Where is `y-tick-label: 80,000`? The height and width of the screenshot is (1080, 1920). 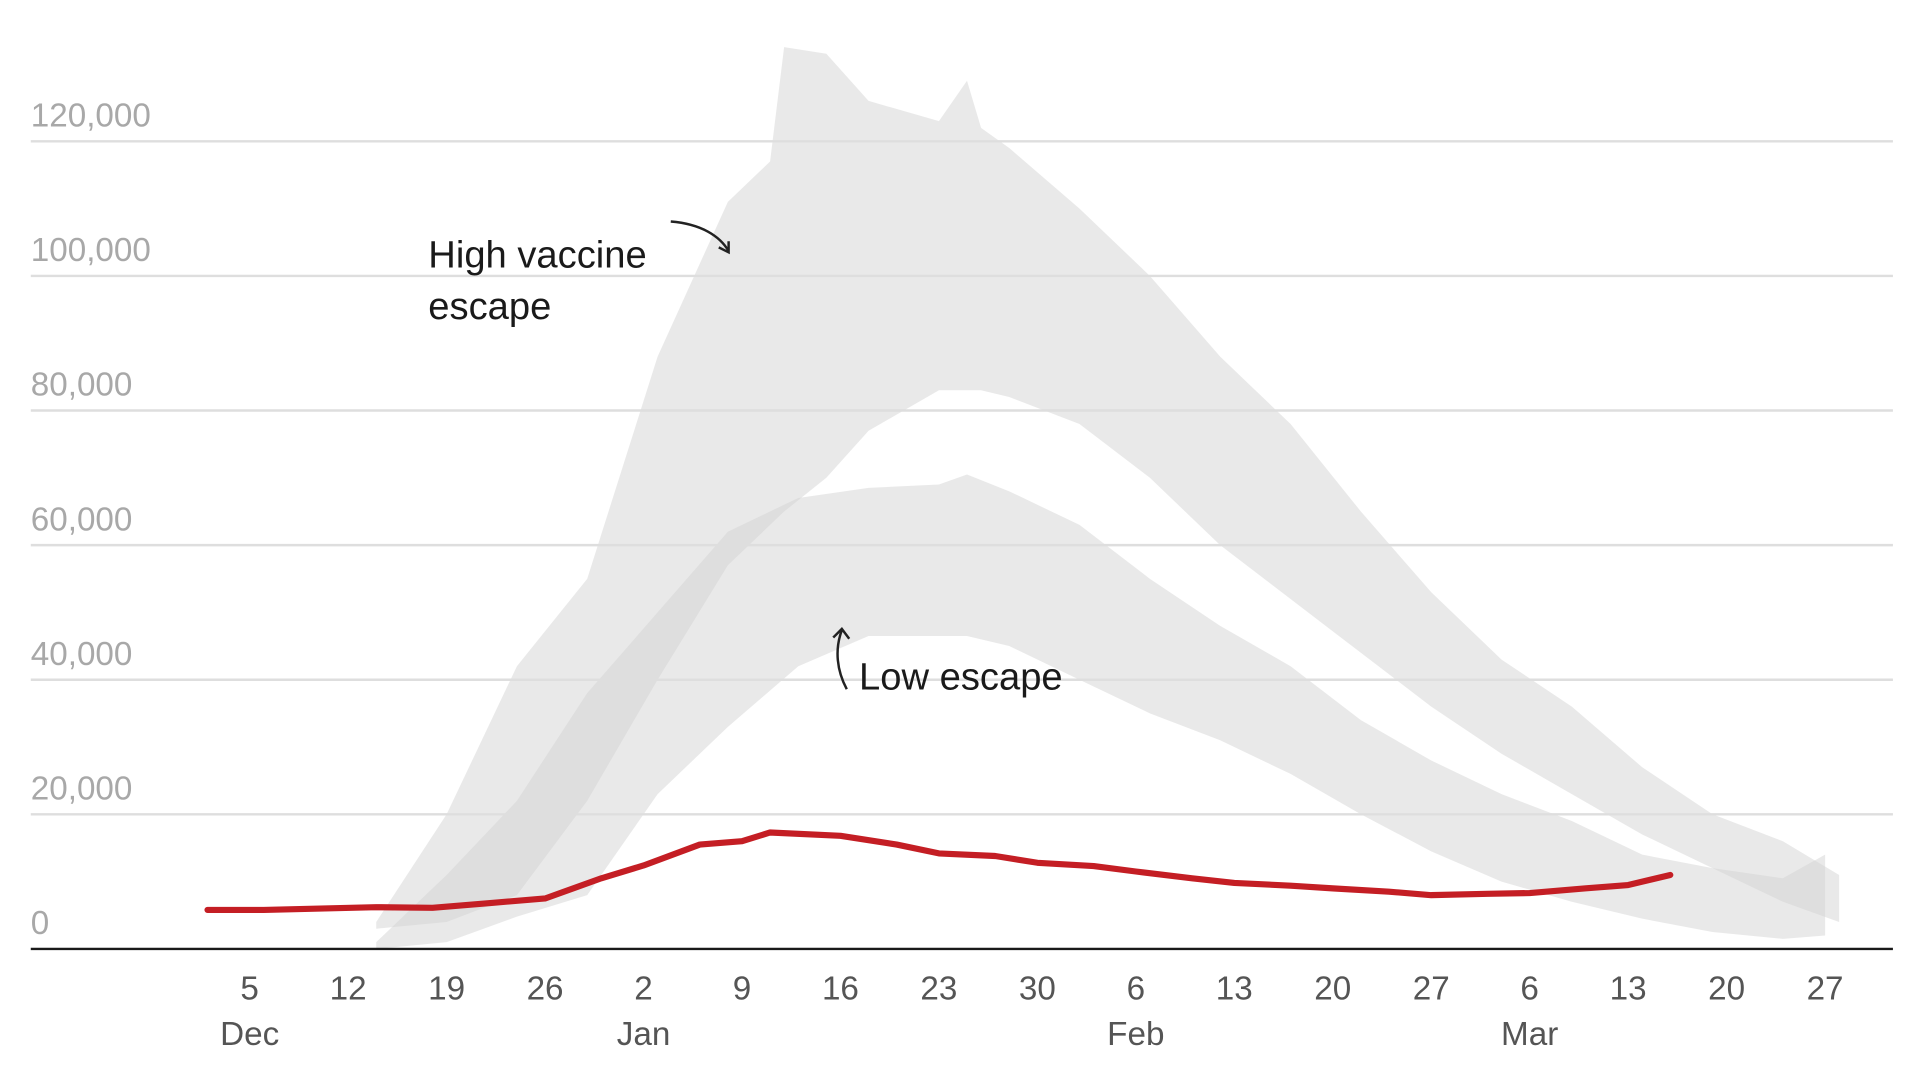
y-tick-label: 80,000 is located at coordinates (82, 385).